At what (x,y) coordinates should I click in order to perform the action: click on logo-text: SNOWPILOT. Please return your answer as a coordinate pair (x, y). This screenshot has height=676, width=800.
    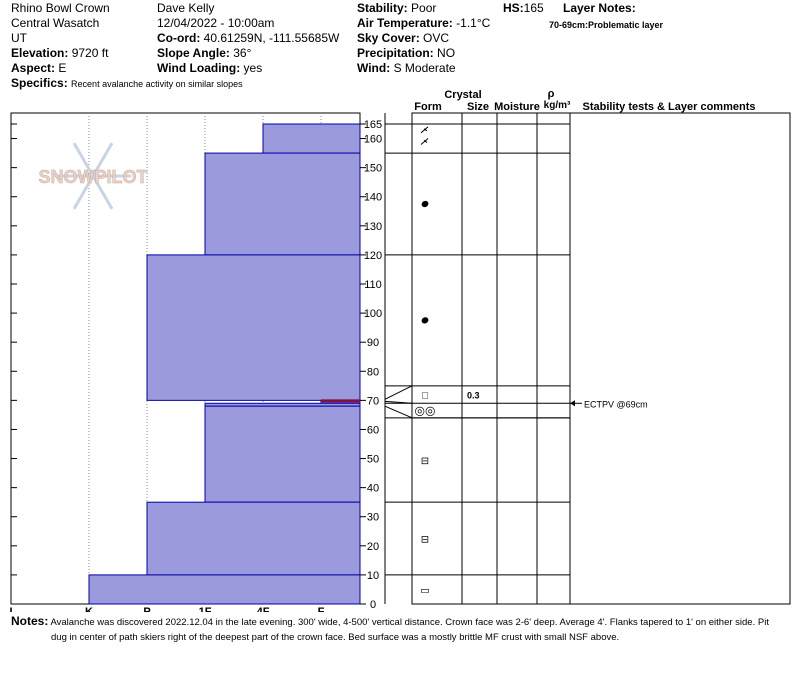
    Looking at the image, I should click on (93, 177).